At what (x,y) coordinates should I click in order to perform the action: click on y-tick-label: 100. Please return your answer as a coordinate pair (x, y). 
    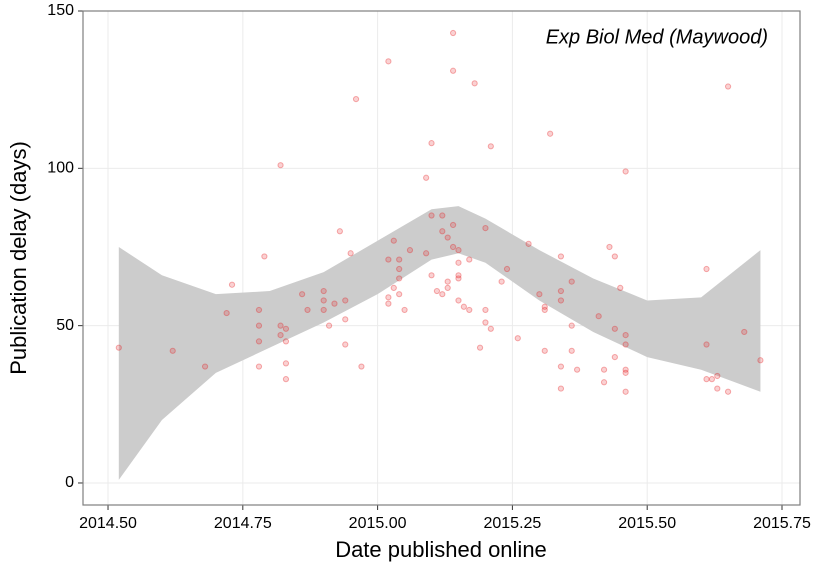
    Looking at the image, I should click on (60, 168).